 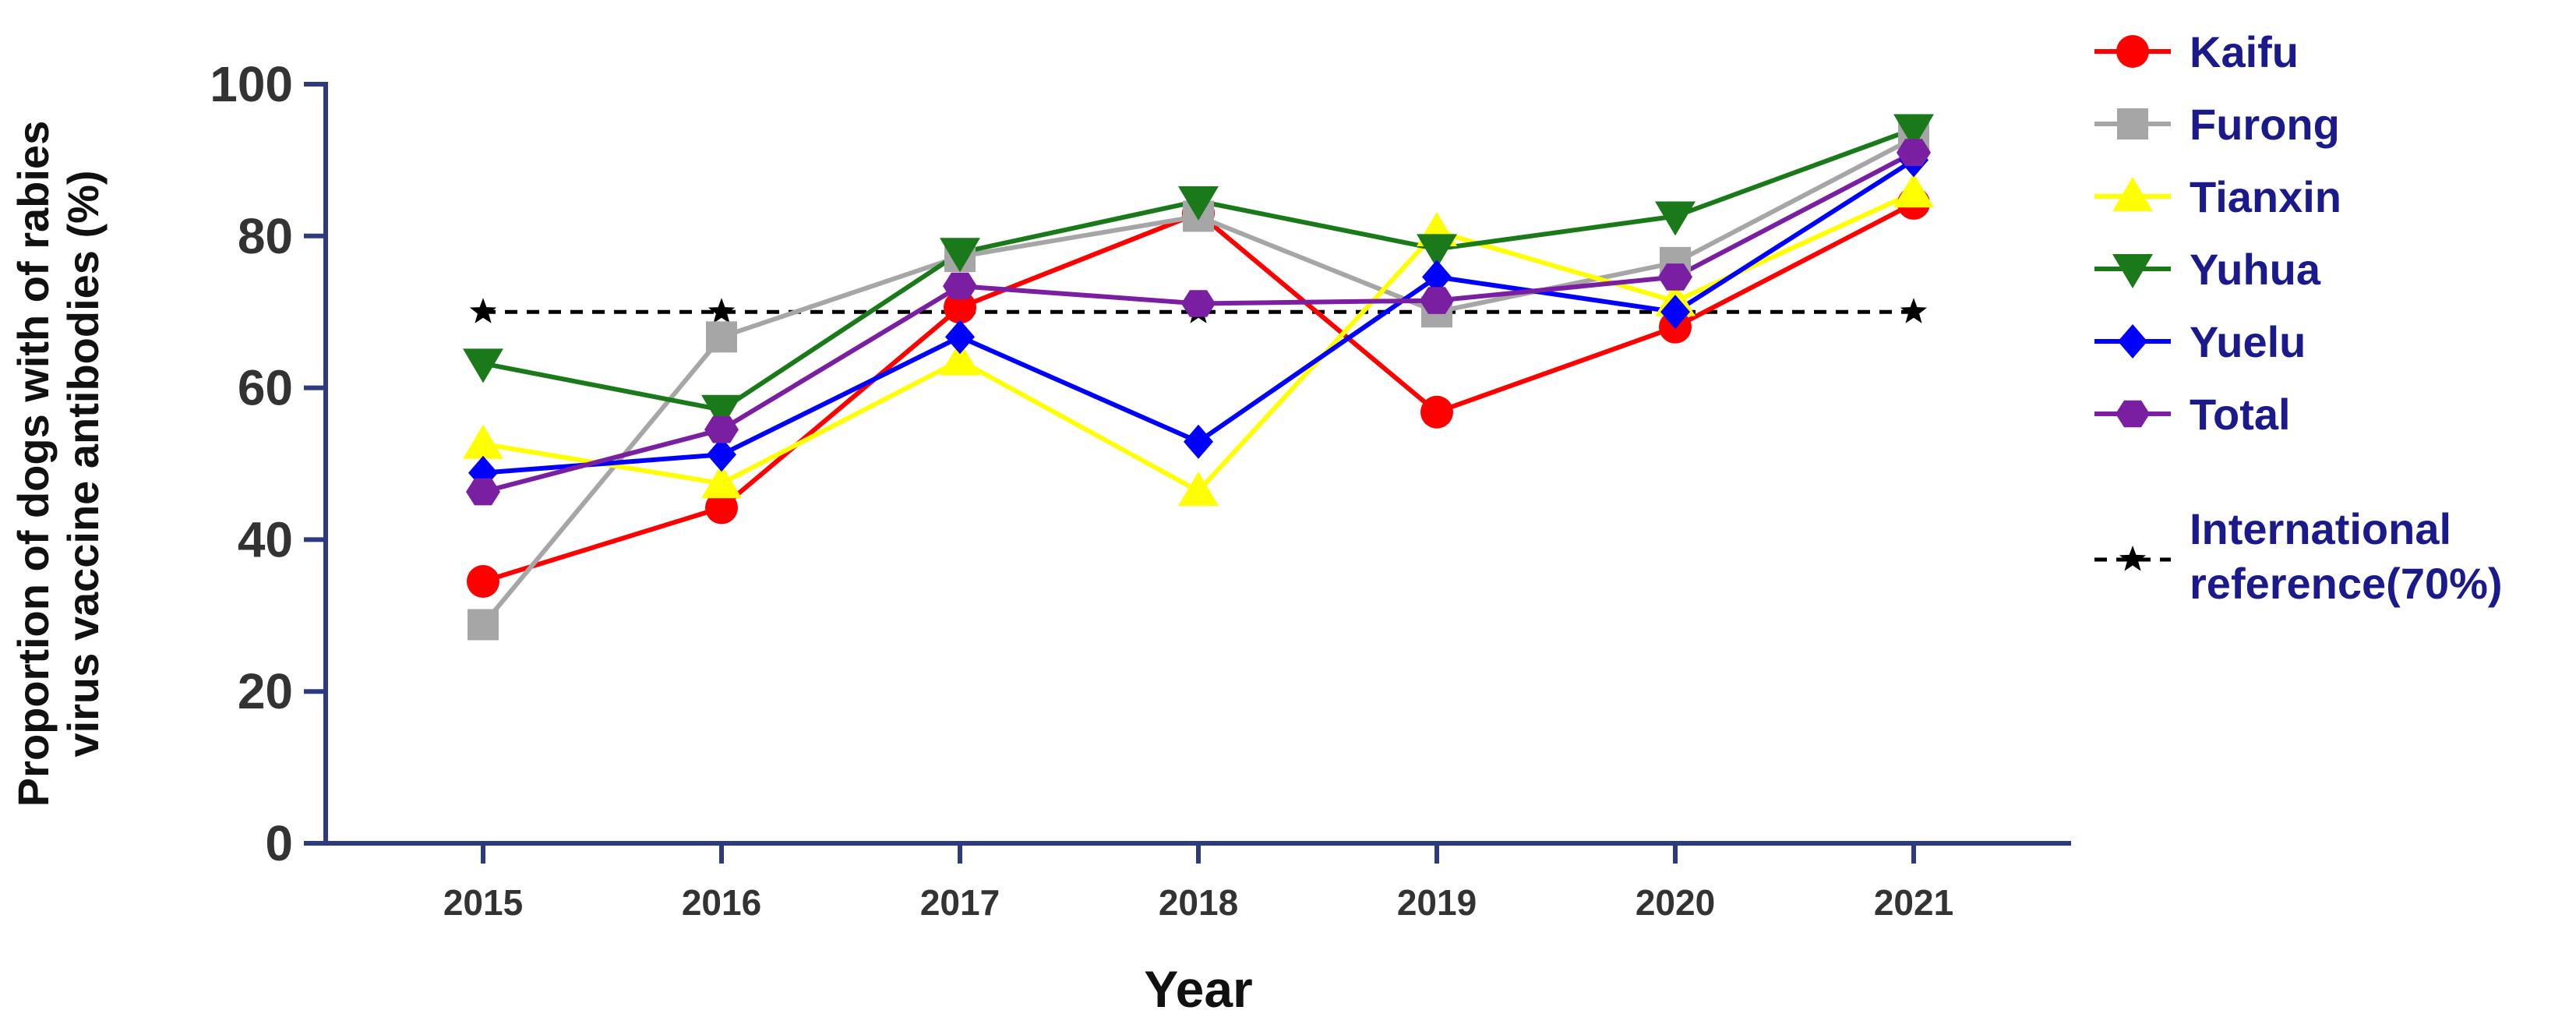 I want to click on y-tick-label: 20, so click(x=265, y=691).